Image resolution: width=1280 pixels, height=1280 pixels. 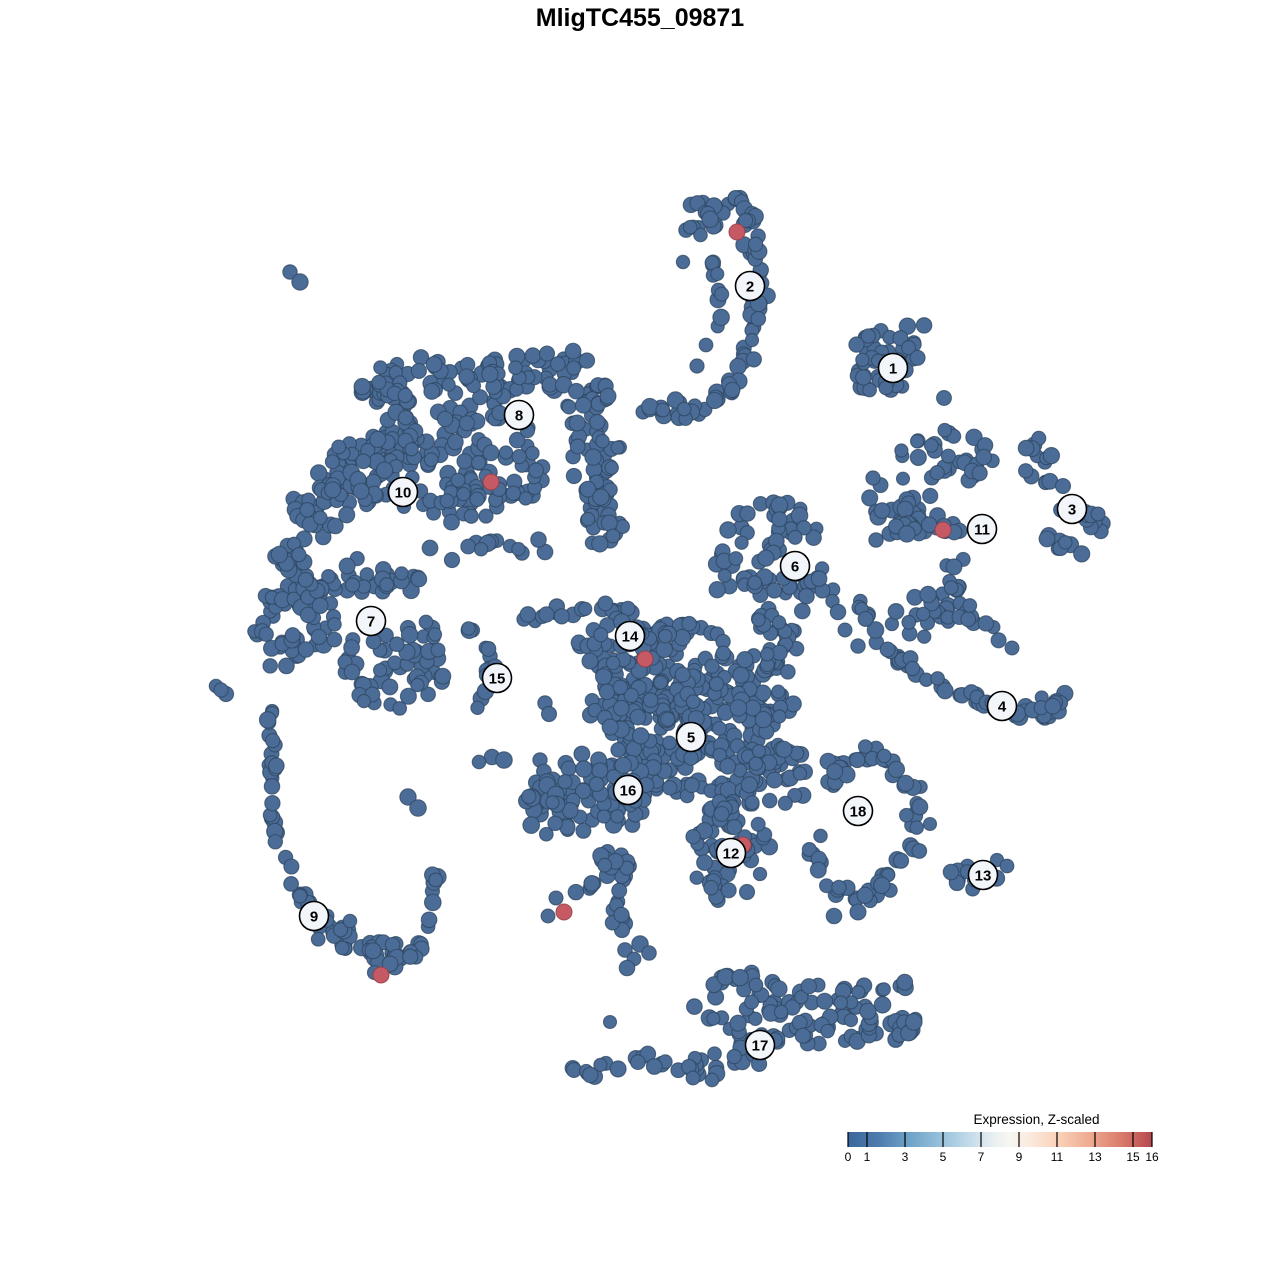 What do you see at coordinates (1057, 1157) in the screenshot?
I see `legend-tick-label: 11` at bounding box center [1057, 1157].